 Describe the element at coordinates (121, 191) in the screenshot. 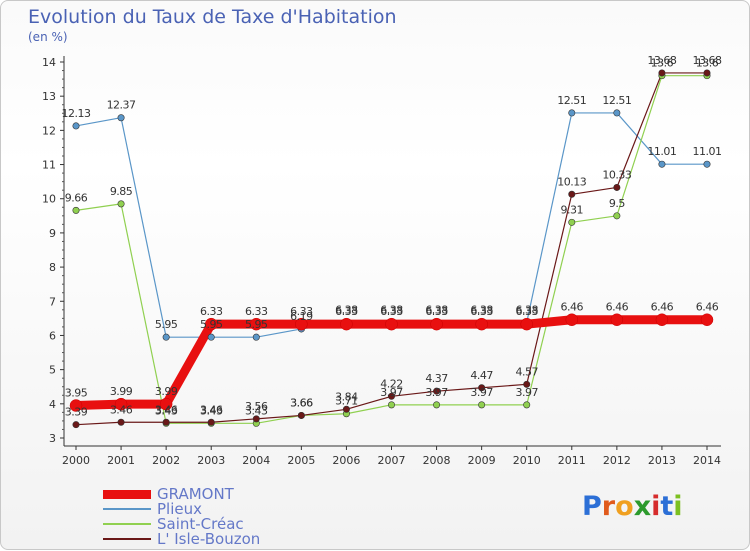

I see `data-label: 9.85` at that location.